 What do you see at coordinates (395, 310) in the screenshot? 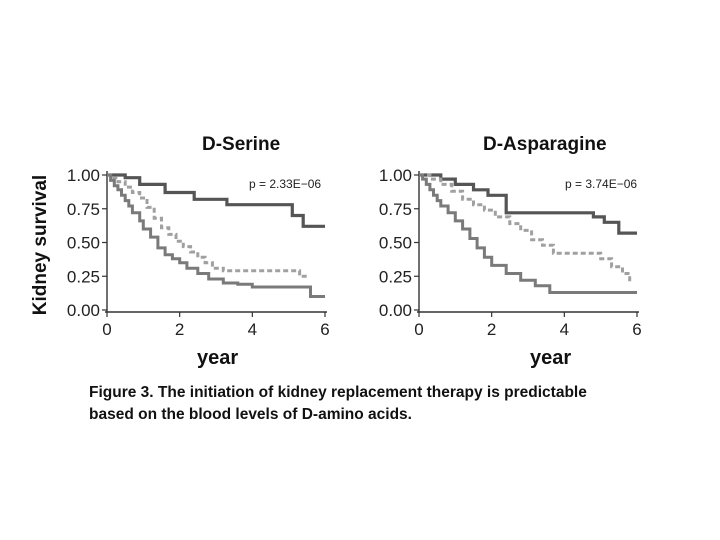
I see `chart-asparagine-y-tick-label: 0.00` at bounding box center [395, 310].